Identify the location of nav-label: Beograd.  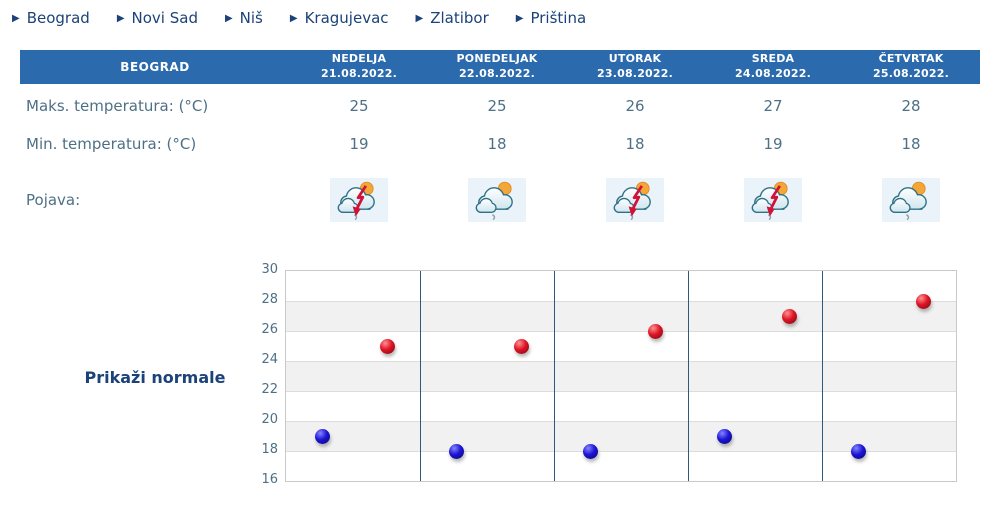
(58, 18).